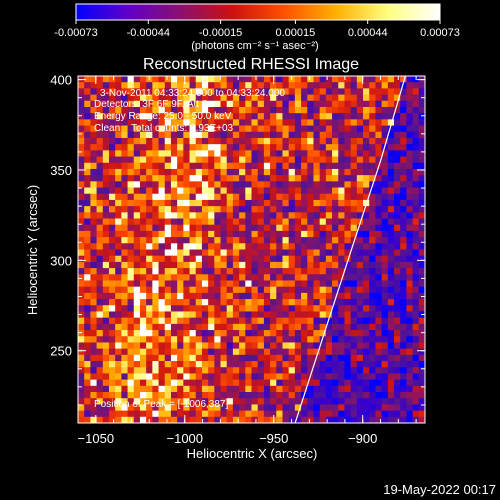 The width and height of the screenshot is (500, 500). I want to click on peak-position-label: Position of Peak = [-1006,387], so click(161, 404).